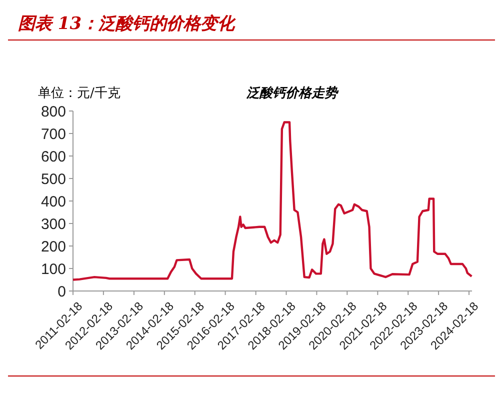 This screenshot has width=503, height=405. I want to click on y-tick-label: 0, so click(62, 291).